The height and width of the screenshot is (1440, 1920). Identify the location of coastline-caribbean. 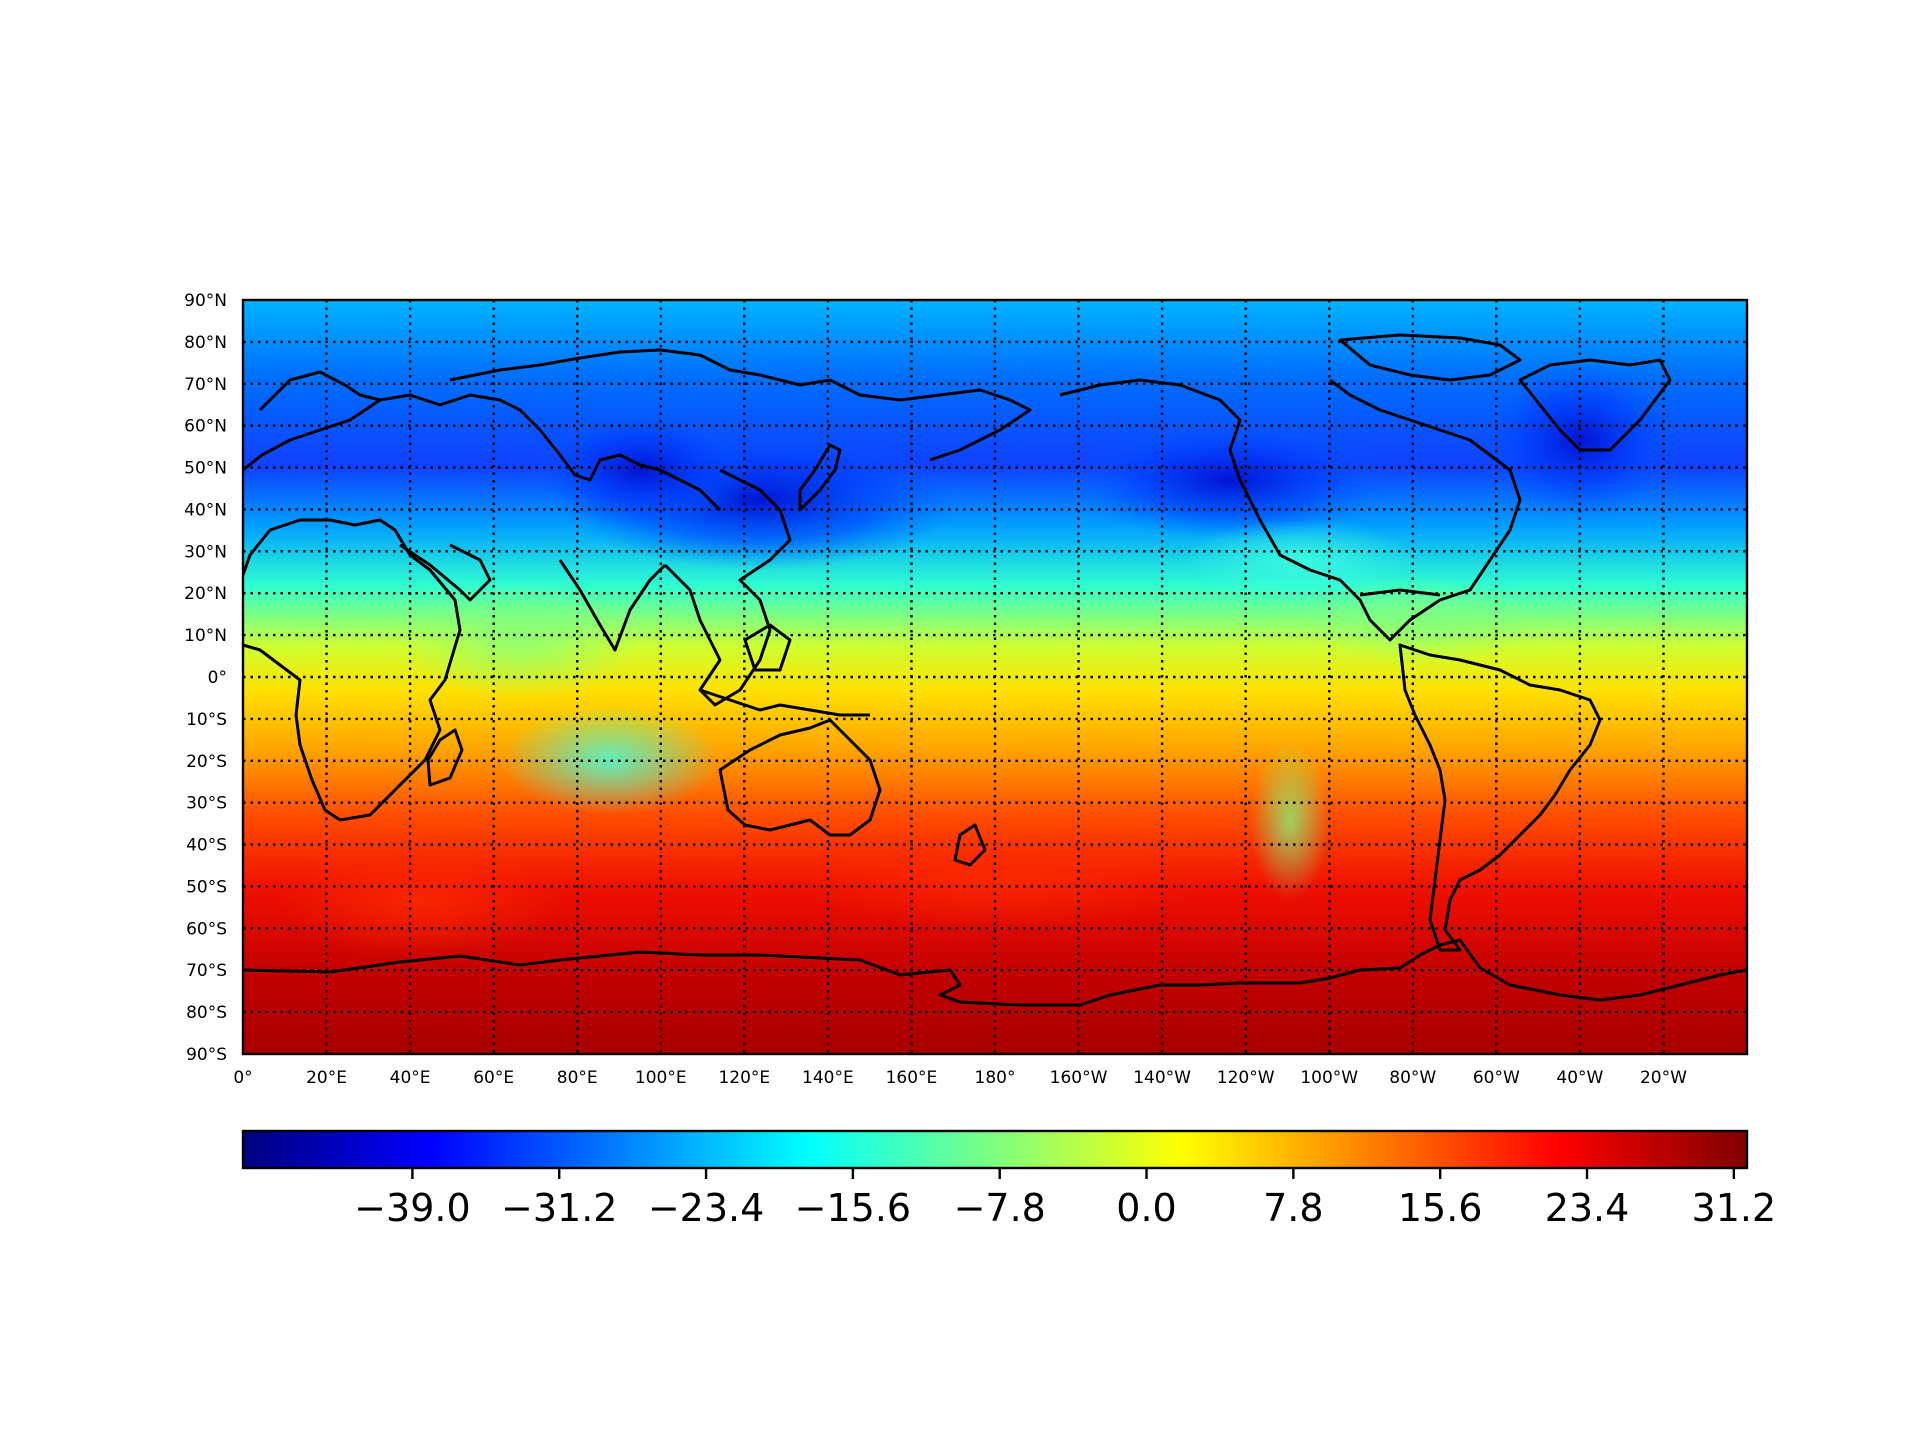
(1400, 592).